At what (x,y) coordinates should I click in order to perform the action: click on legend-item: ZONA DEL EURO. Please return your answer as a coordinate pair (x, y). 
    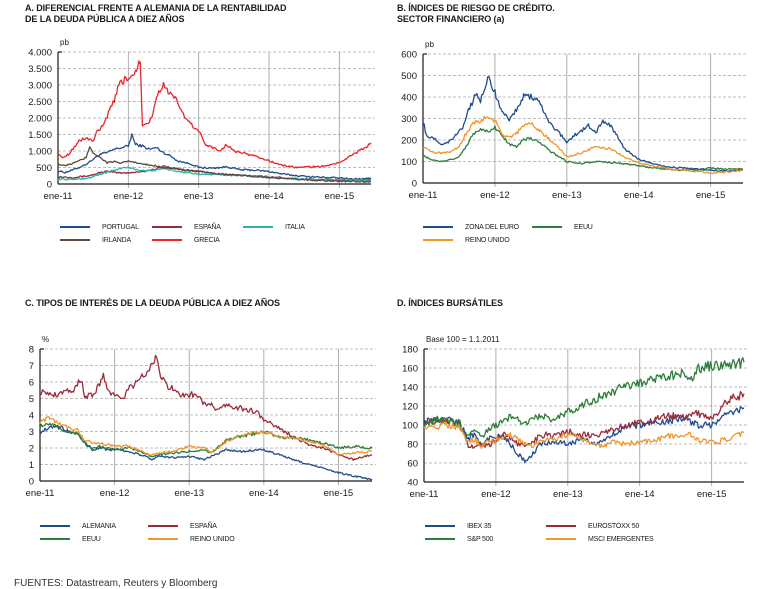
    Looking at the image, I should click on (471, 227).